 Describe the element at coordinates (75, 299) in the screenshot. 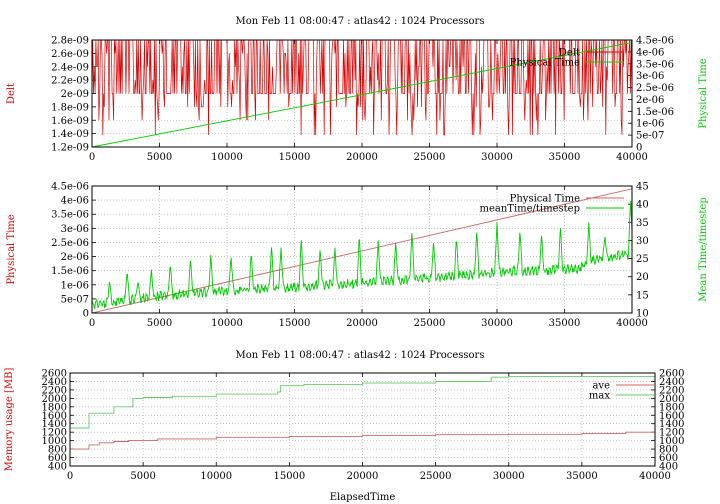

I see `y-tick-label: 5e-07` at that location.